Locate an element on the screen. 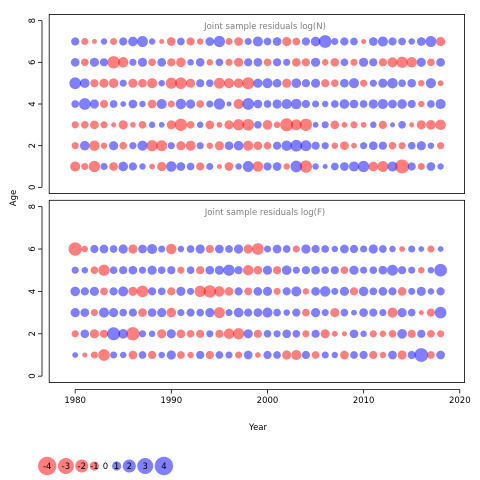  bubble-size-legend: -4 -3 -2 -1 0 1 2 3 4 is located at coordinates (106, 466).